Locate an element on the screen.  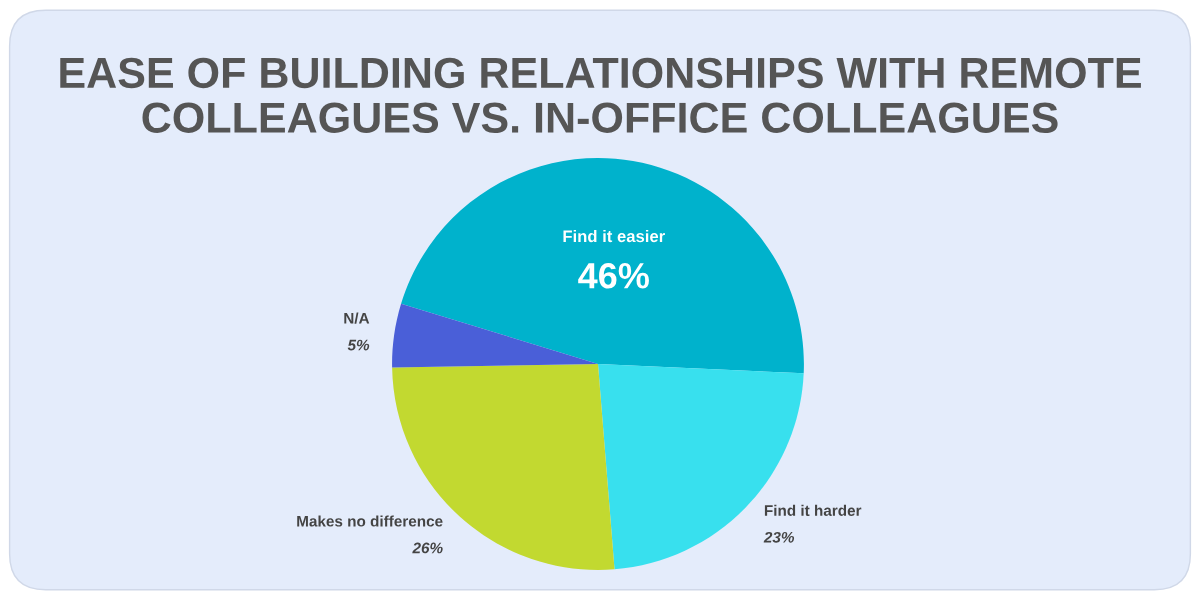
data-label: 46% is located at coordinates (613, 275).